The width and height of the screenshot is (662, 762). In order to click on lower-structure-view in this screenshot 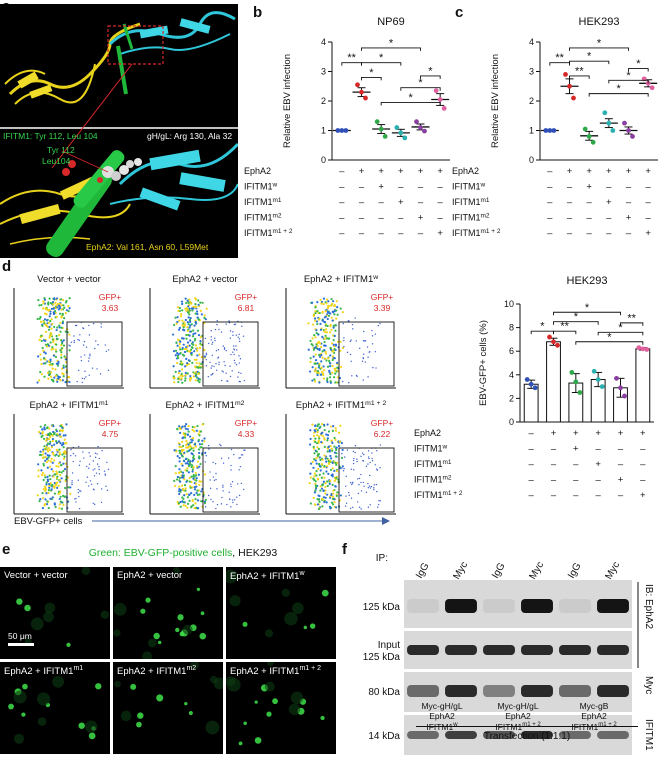, I will do `click(119, 199)`.